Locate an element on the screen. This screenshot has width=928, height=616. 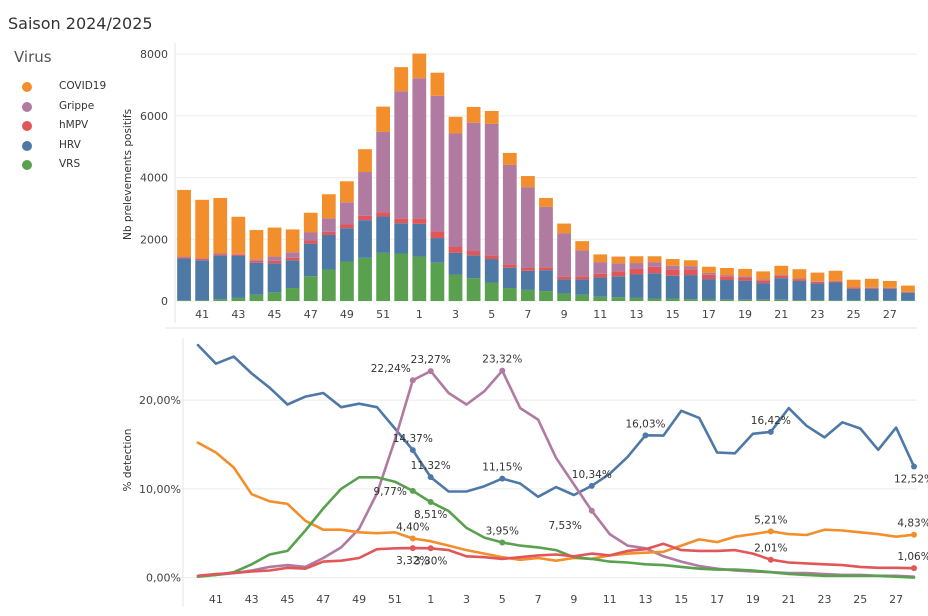
y-tick-label: 4000 is located at coordinates (154, 178).